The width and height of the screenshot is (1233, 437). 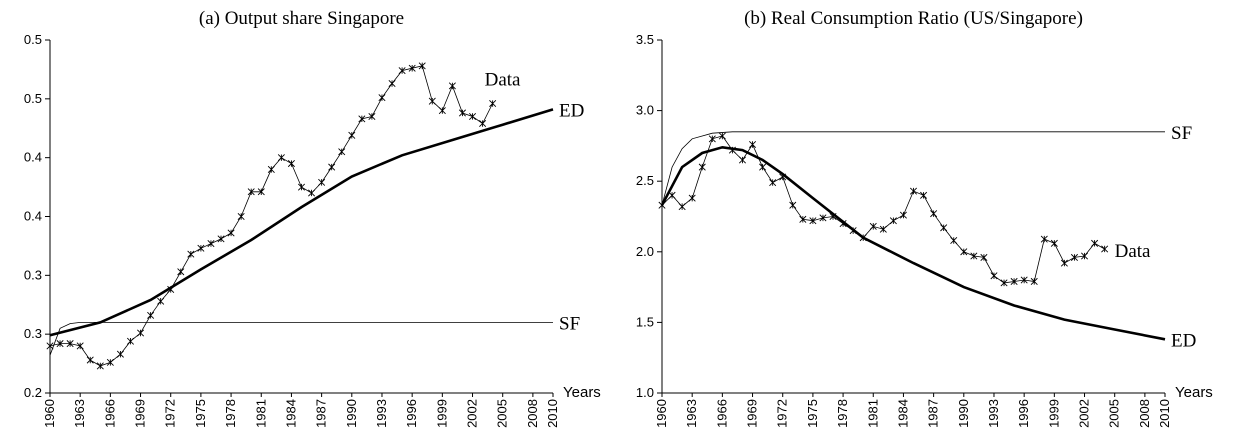 I want to click on x-tick-label: 1990, so click(x=351, y=413).